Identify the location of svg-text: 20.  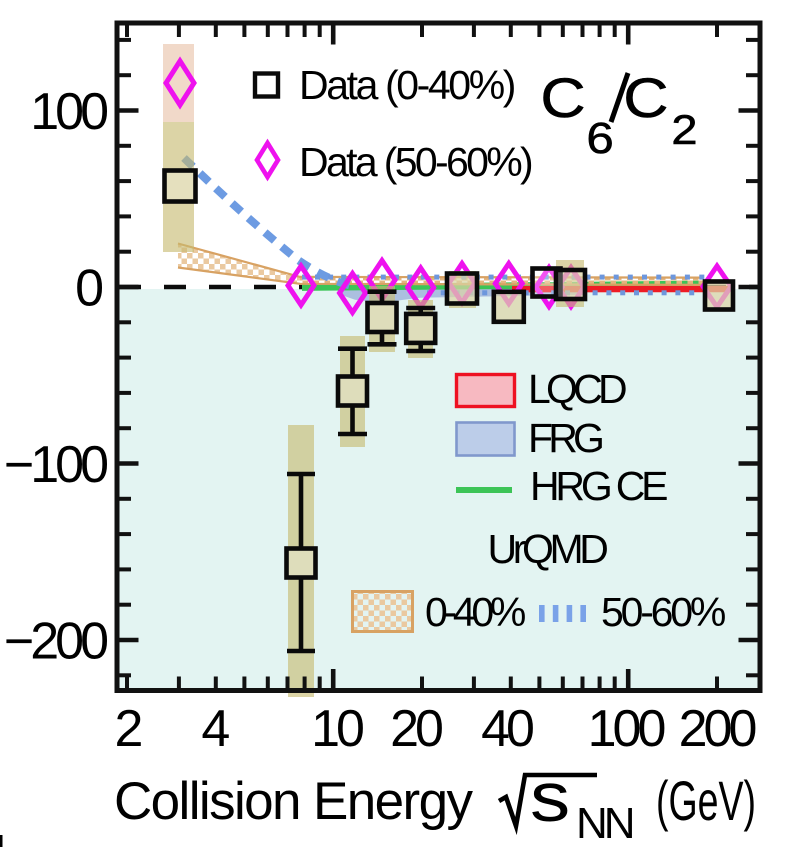
(416, 729).